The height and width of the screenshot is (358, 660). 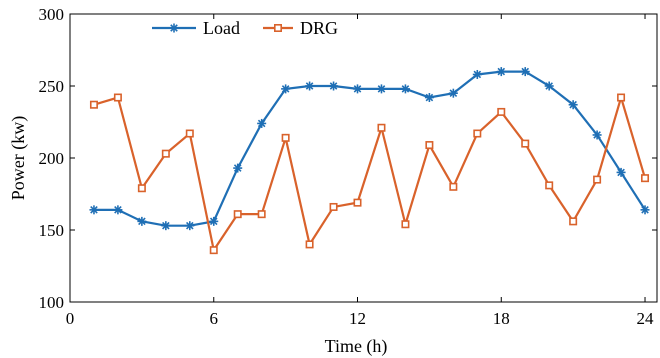 What do you see at coordinates (357, 318) in the screenshot?
I see `x-tick-label: 12` at bounding box center [357, 318].